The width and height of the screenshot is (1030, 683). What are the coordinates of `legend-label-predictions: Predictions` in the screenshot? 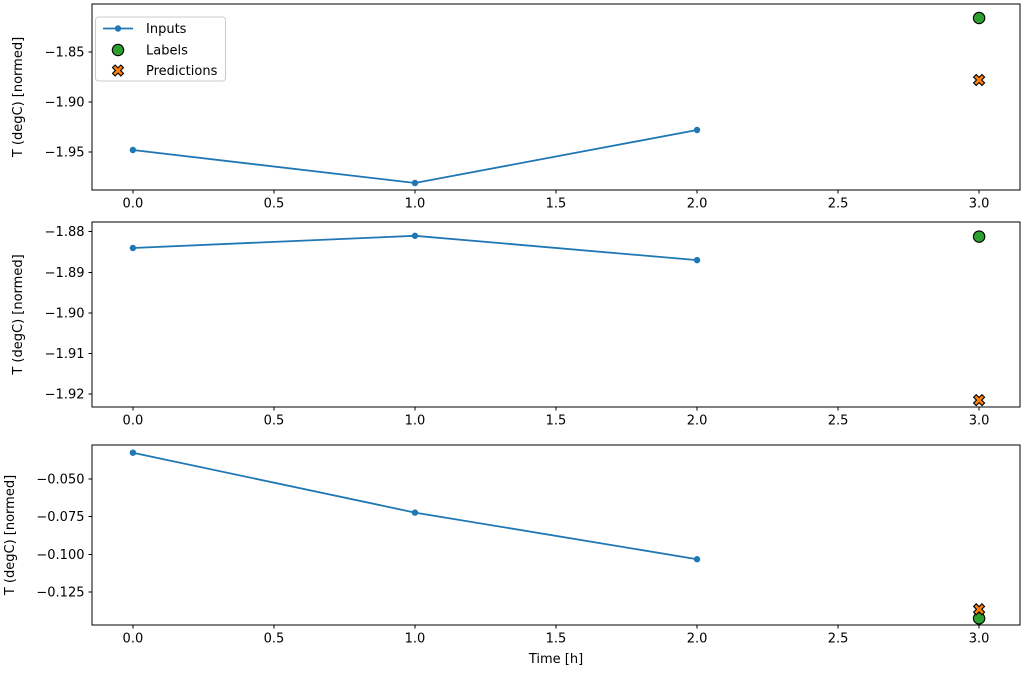 It's located at (182, 71).